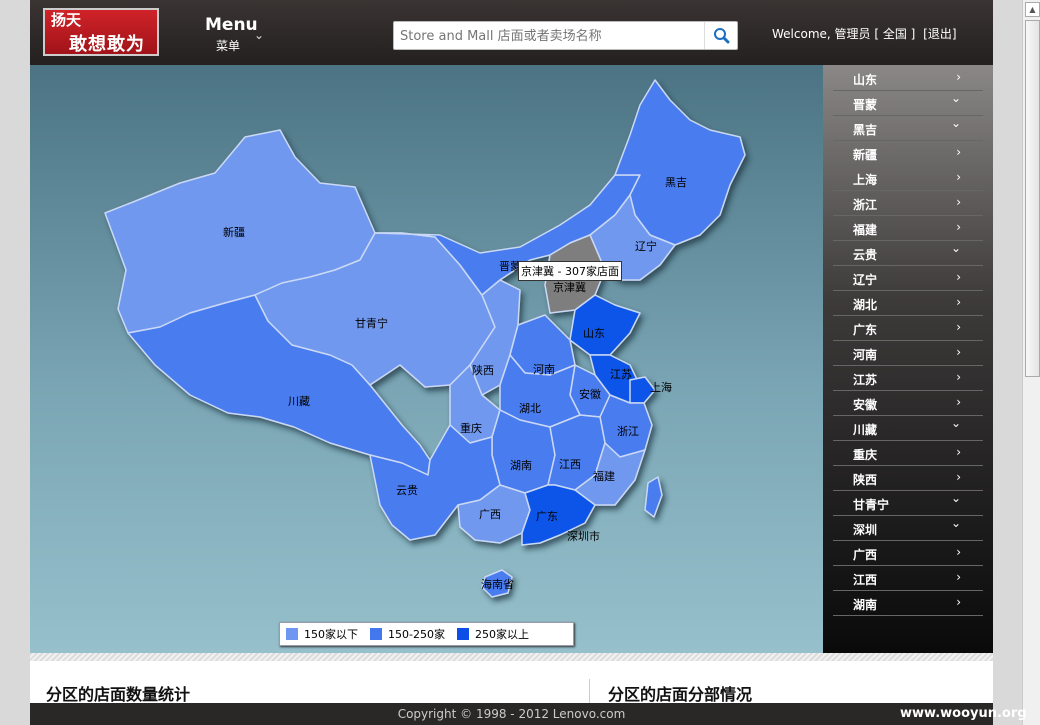 The height and width of the screenshot is (725, 1040). Describe the element at coordinates (547, 516) in the screenshot. I see `map-label-guangdong: 广东` at that location.